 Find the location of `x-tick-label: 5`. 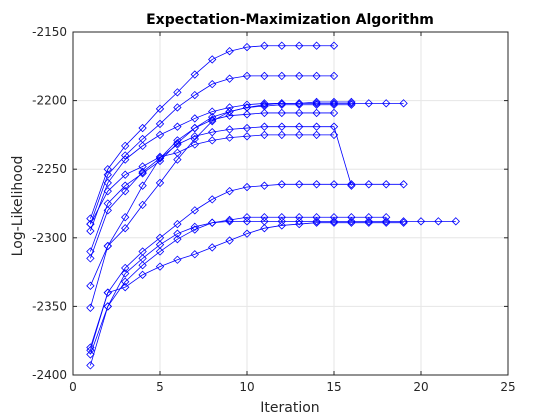

x-tick-label: 5 is located at coordinates (160, 387).